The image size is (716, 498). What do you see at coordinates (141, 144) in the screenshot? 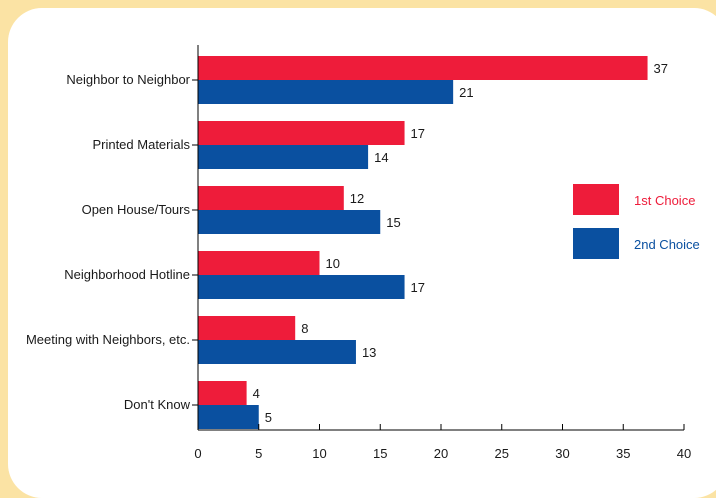
I see `category-label-printed-materials: Printed Materials` at bounding box center [141, 144].